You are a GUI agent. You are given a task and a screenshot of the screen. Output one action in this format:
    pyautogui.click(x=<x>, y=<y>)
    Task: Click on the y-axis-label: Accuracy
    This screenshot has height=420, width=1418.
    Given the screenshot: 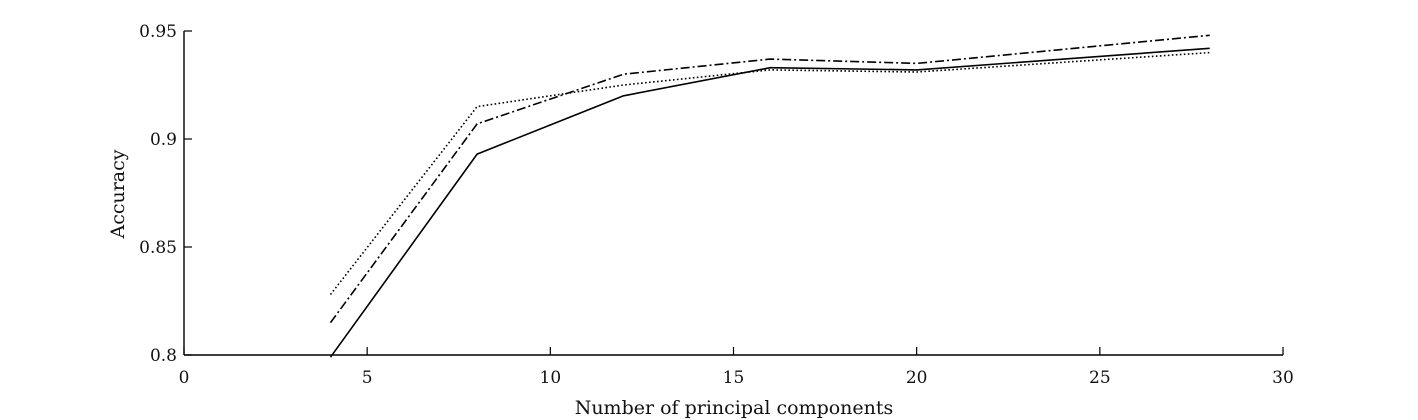 What is the action you would take?
    pyautogui.click(x=118, y=194)
    